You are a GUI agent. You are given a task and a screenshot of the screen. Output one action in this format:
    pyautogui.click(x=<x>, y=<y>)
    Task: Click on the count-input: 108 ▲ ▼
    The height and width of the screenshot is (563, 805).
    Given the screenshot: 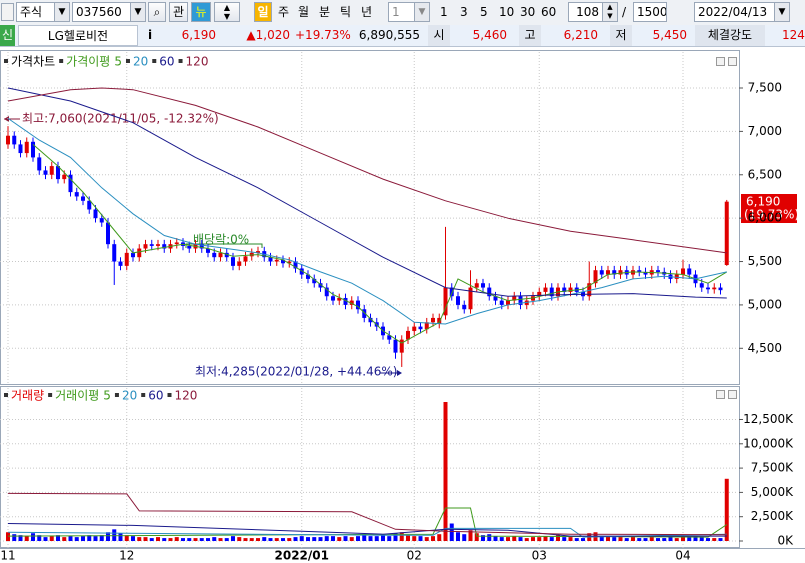 What is the action you would take?
    pyautogui.click(x=593, y=12)
    